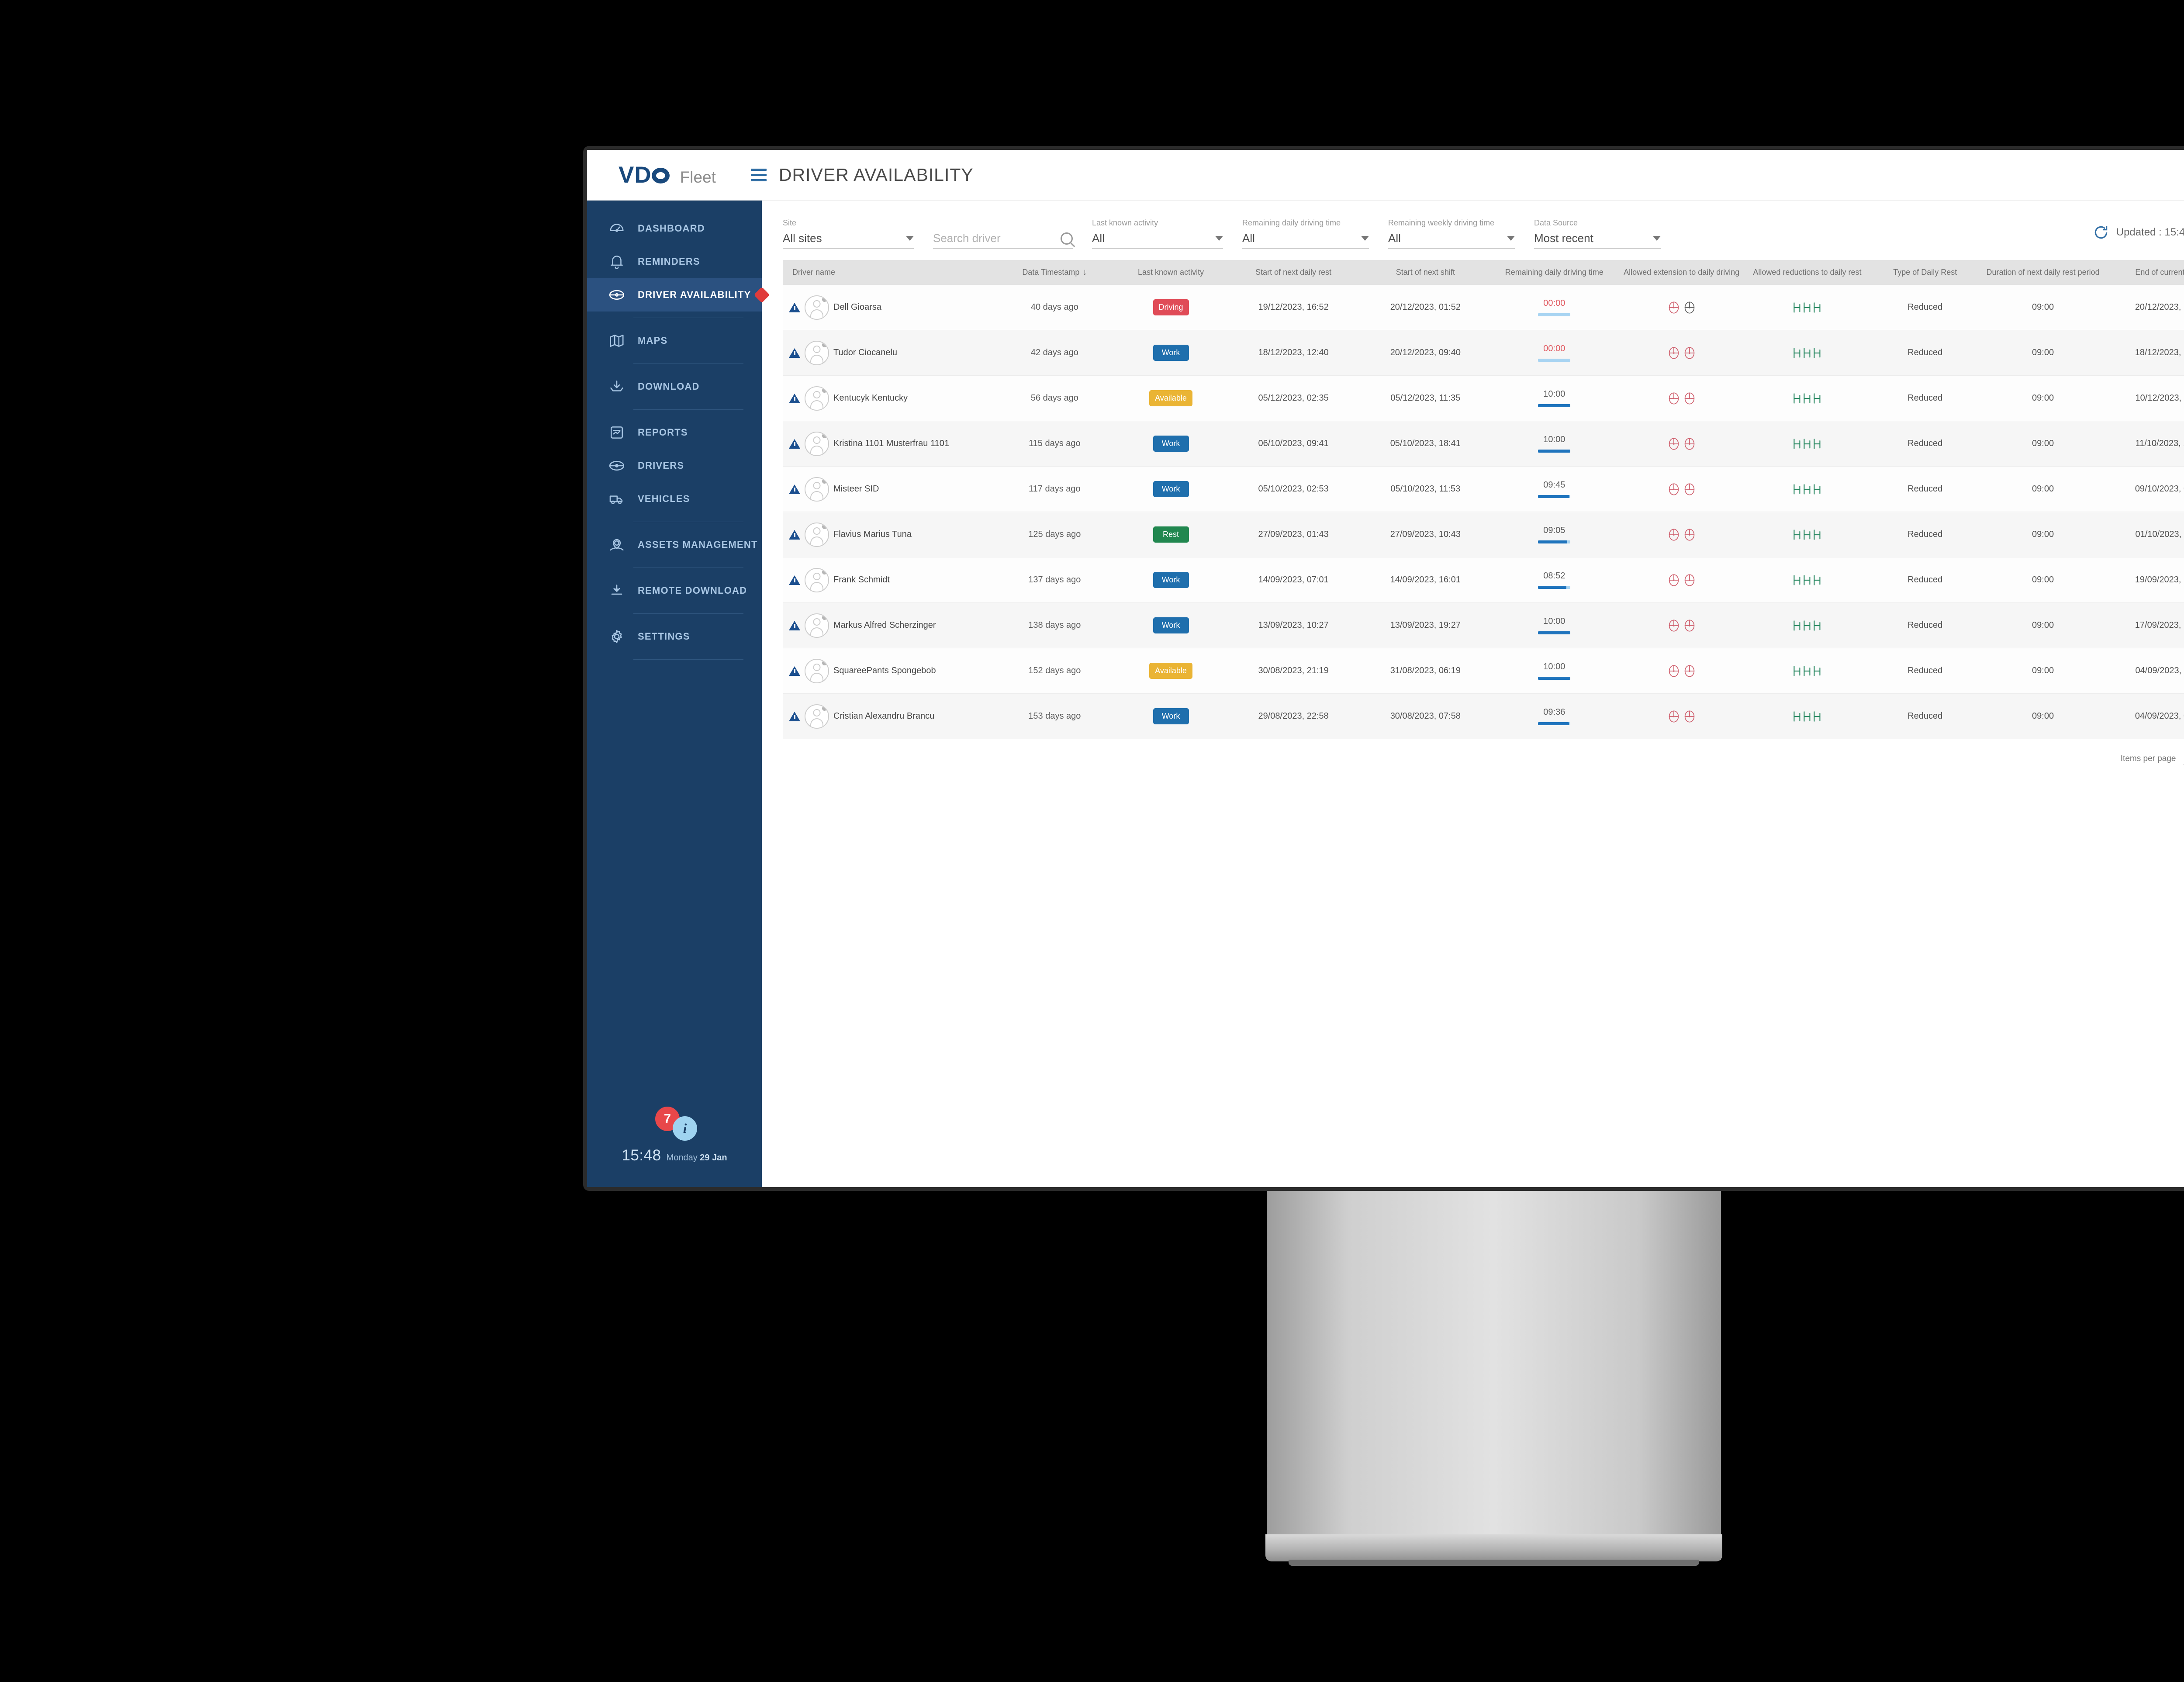  I want to click on column-header-last-known-activity: Last known activity, so click(1171, 272).